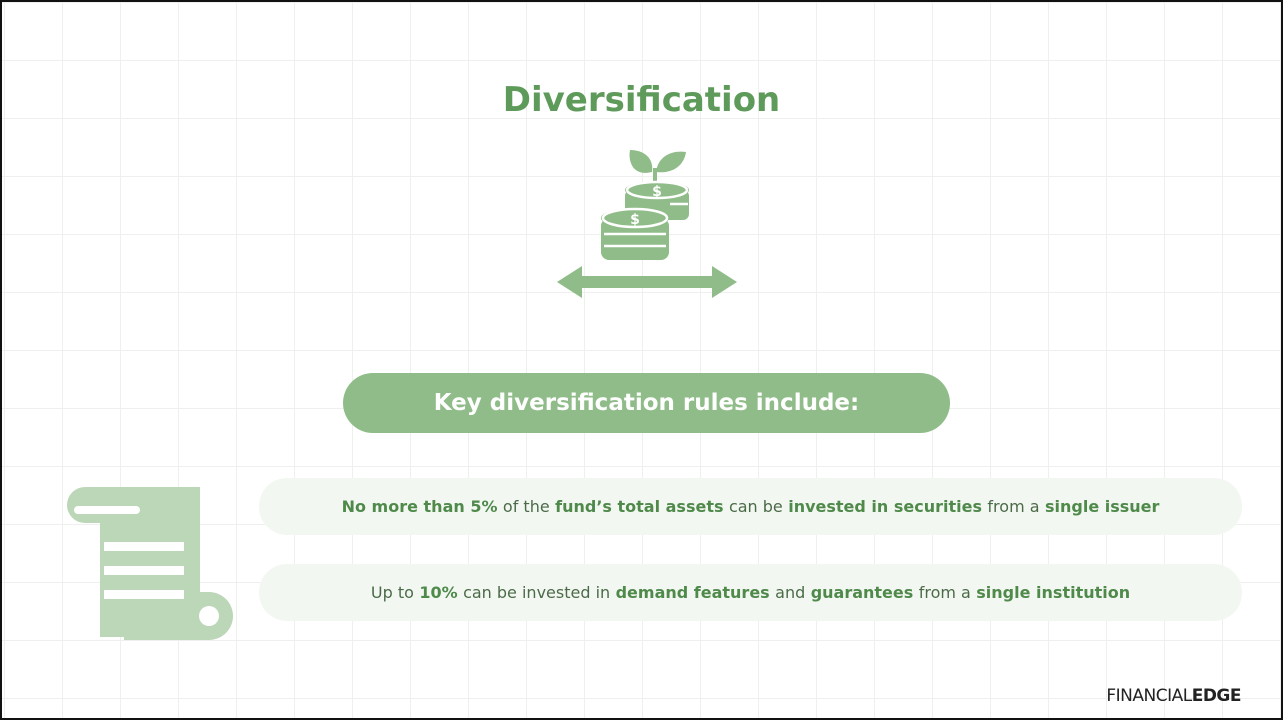 This screenshot has width=1283, height=720. What do you see at coordinates (438, 592) in the screenshot?
I see `rule-bold-text: 10%` at bounding box center [438, 592].